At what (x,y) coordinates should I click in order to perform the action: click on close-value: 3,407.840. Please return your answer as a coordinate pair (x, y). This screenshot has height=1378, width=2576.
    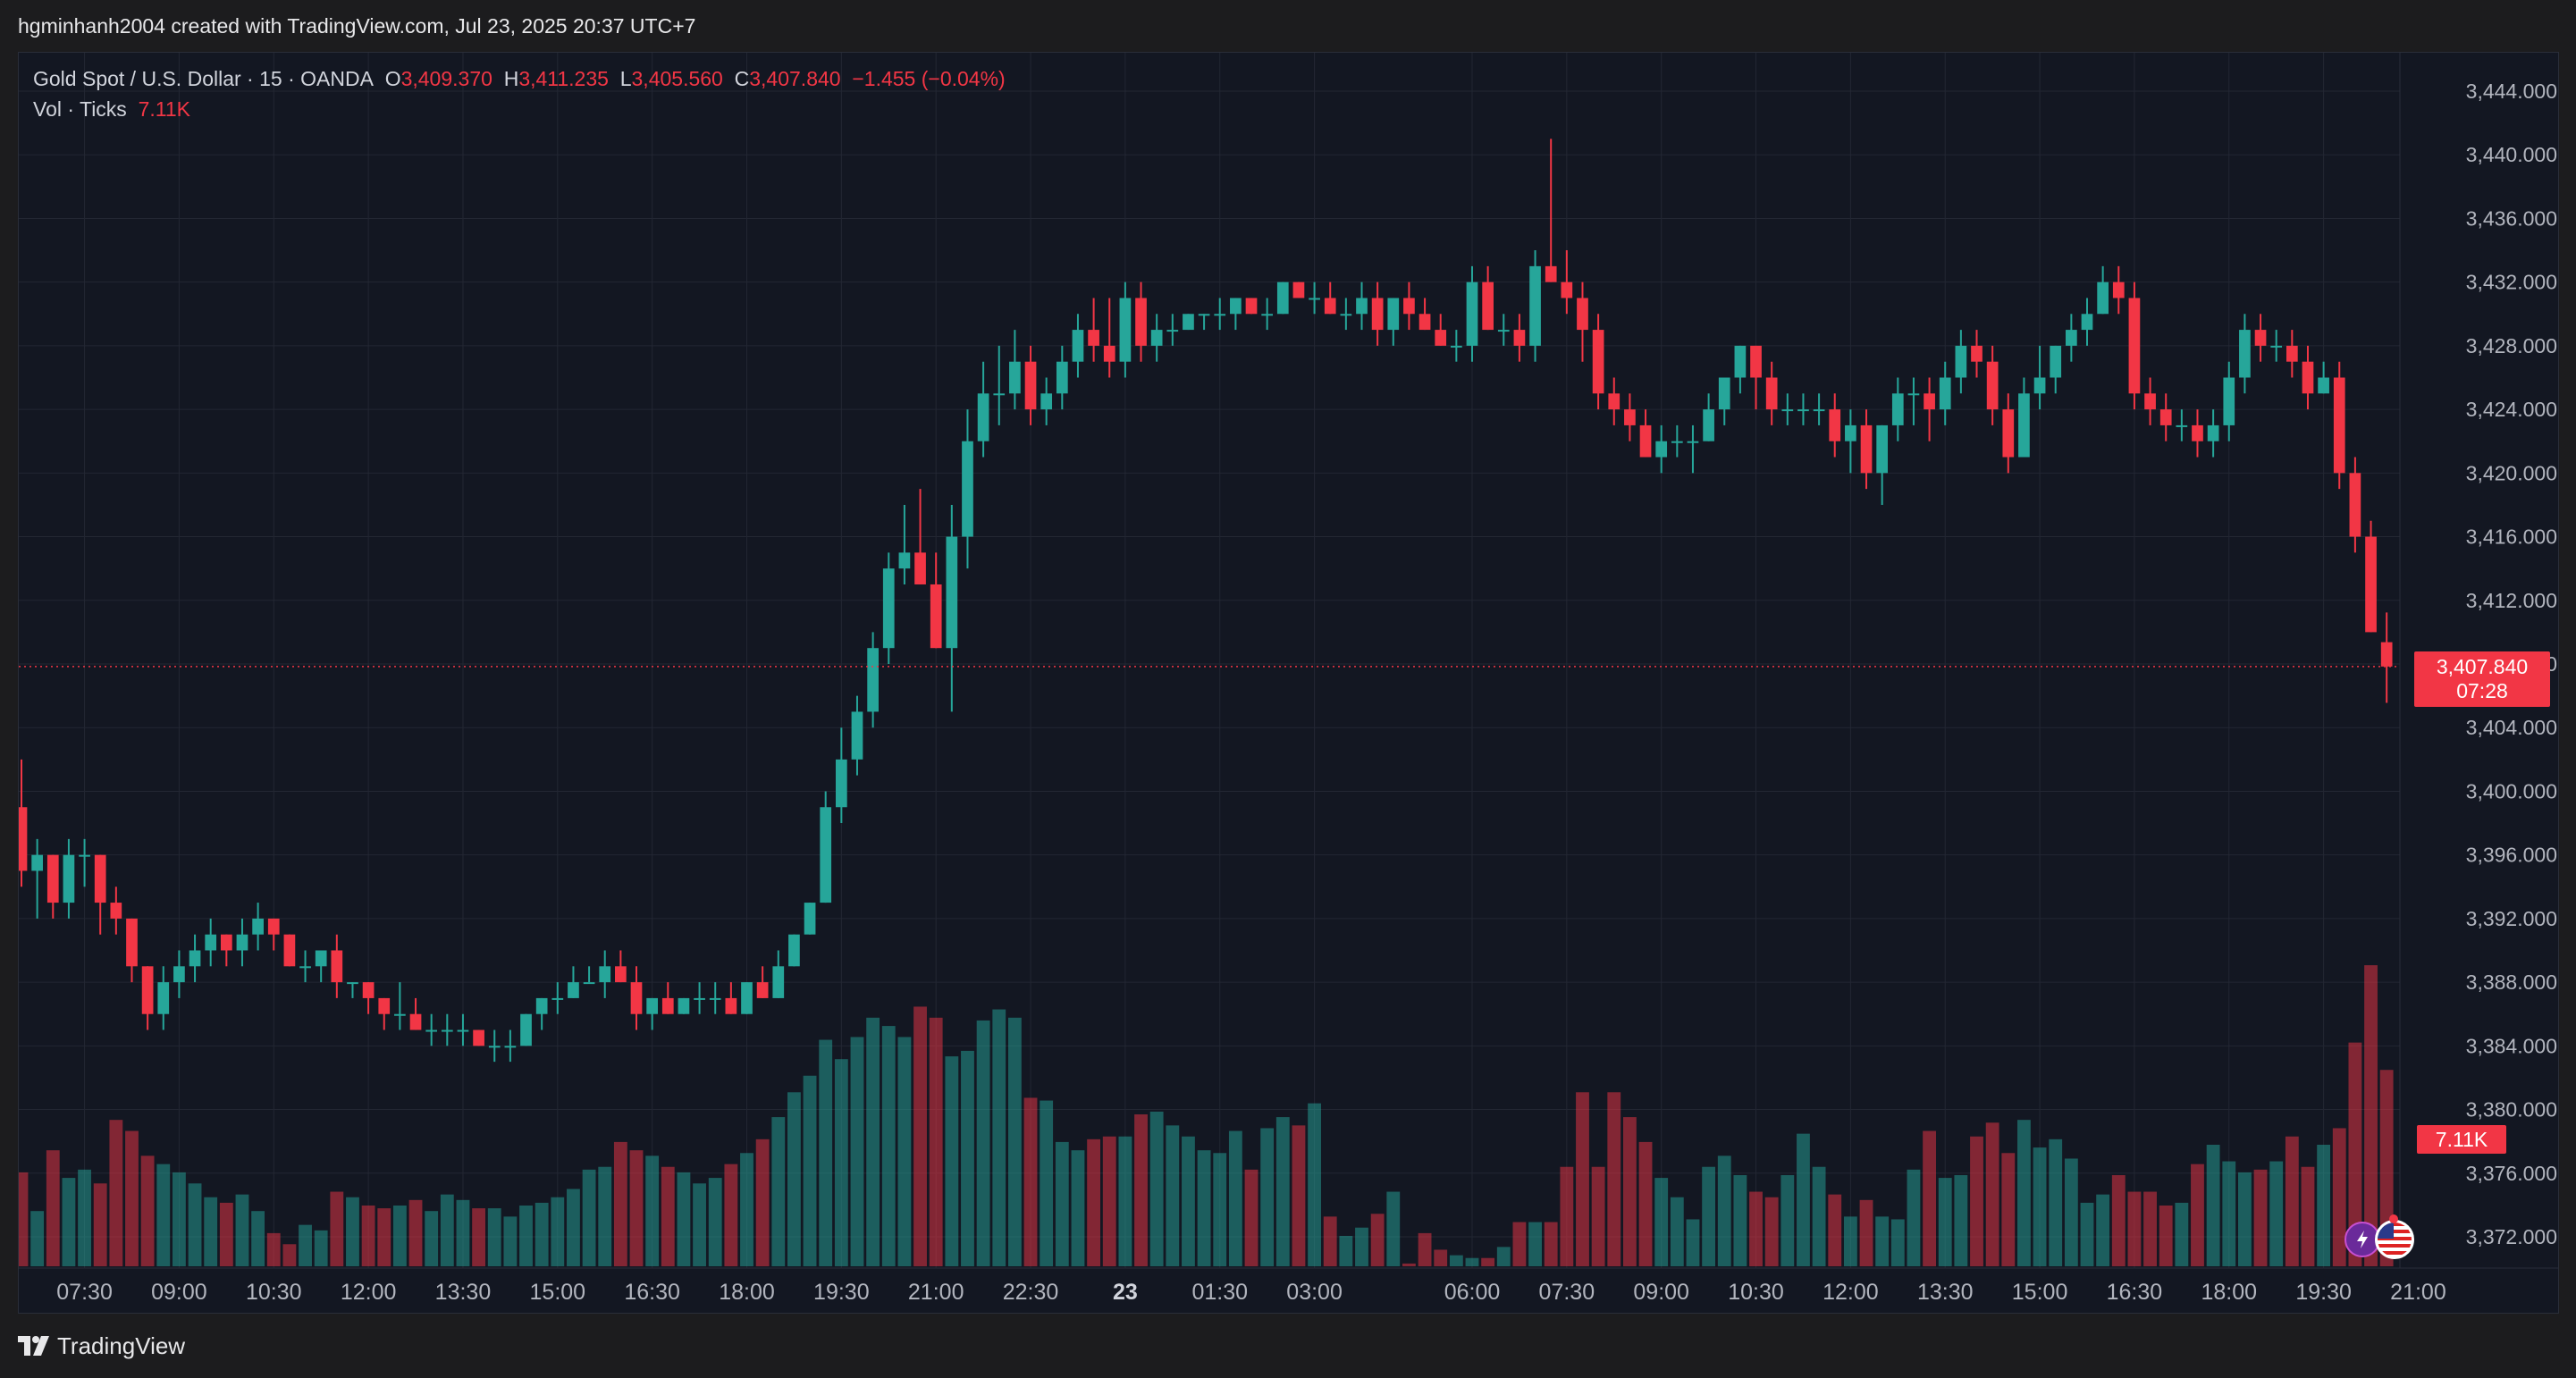
    Looking at the image, I should click on (795, 78).